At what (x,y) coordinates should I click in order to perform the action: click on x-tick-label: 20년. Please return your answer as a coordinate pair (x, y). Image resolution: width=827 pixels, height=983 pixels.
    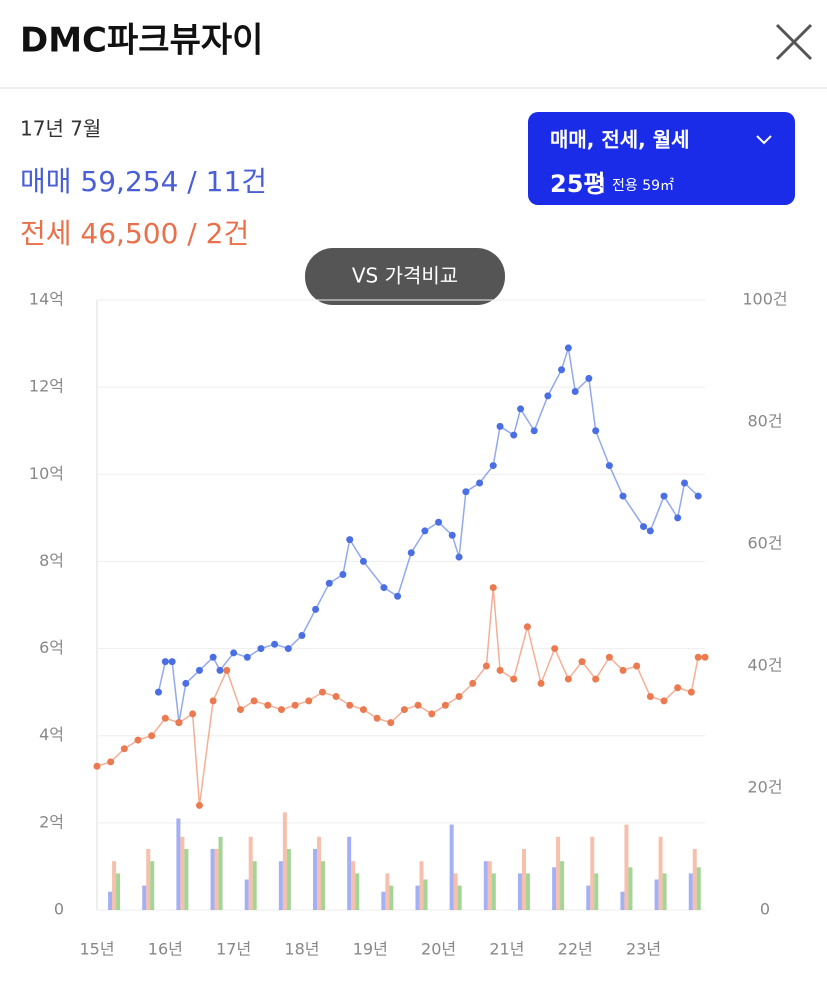
    Looking at the image, I should click on (438, 949).